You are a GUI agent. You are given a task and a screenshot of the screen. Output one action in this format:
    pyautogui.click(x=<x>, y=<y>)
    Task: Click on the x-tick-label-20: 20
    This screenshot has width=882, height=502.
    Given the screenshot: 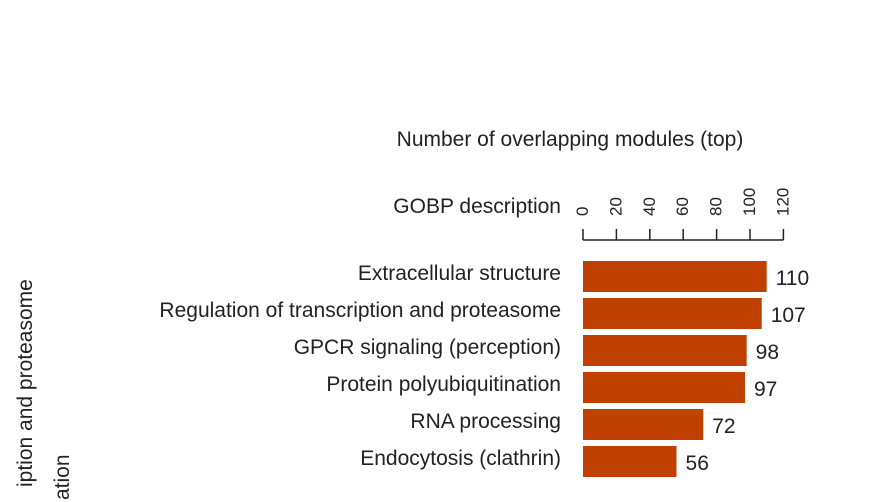 What is the action you would take?
    pyautogui.click(x=615, y=206)
    